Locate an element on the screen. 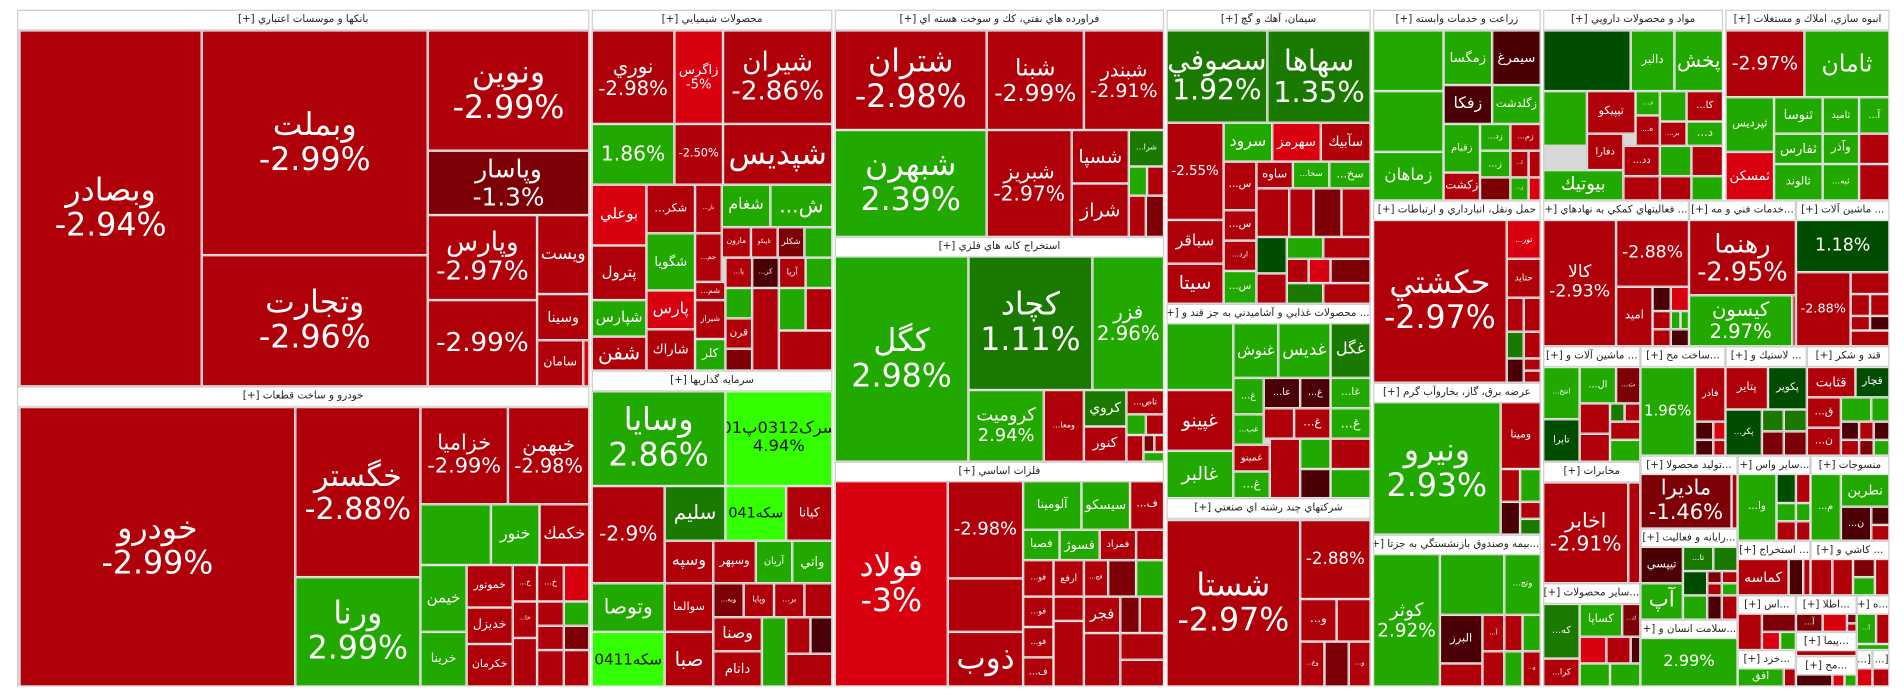 This screenshot has height=698, width=1904. stock-tile: 1.86% is located at coordinates (633, 154).